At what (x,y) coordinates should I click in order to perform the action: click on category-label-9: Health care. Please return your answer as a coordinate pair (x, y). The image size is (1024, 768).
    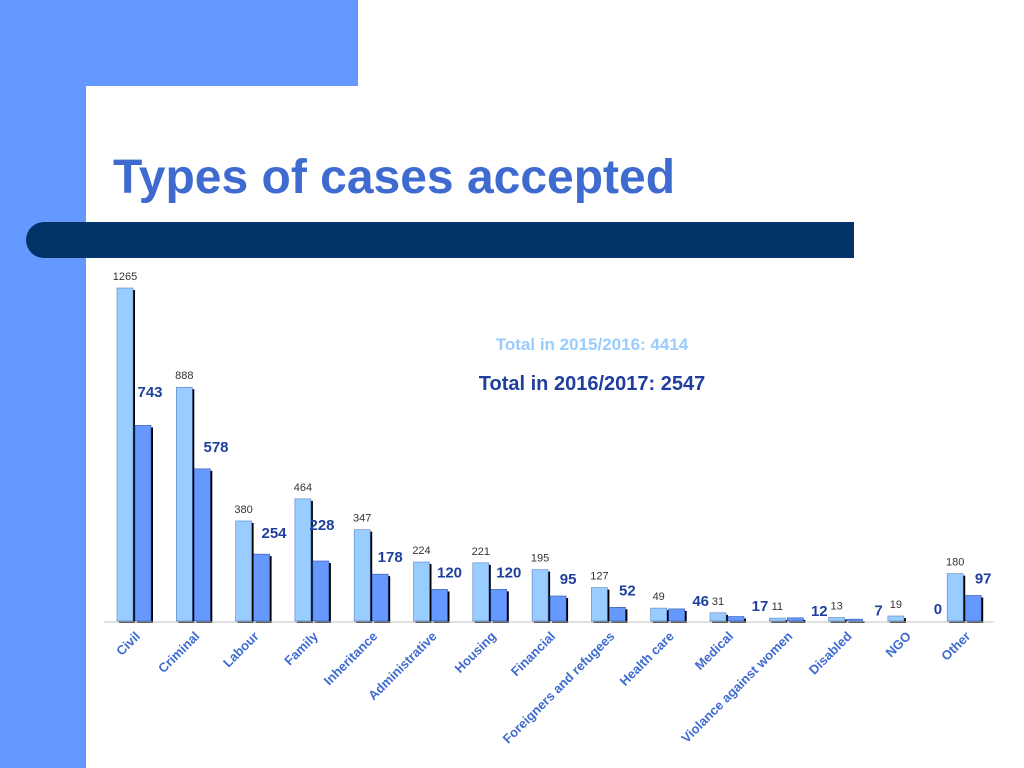
    Looking at the image, I should click on (647, 659).